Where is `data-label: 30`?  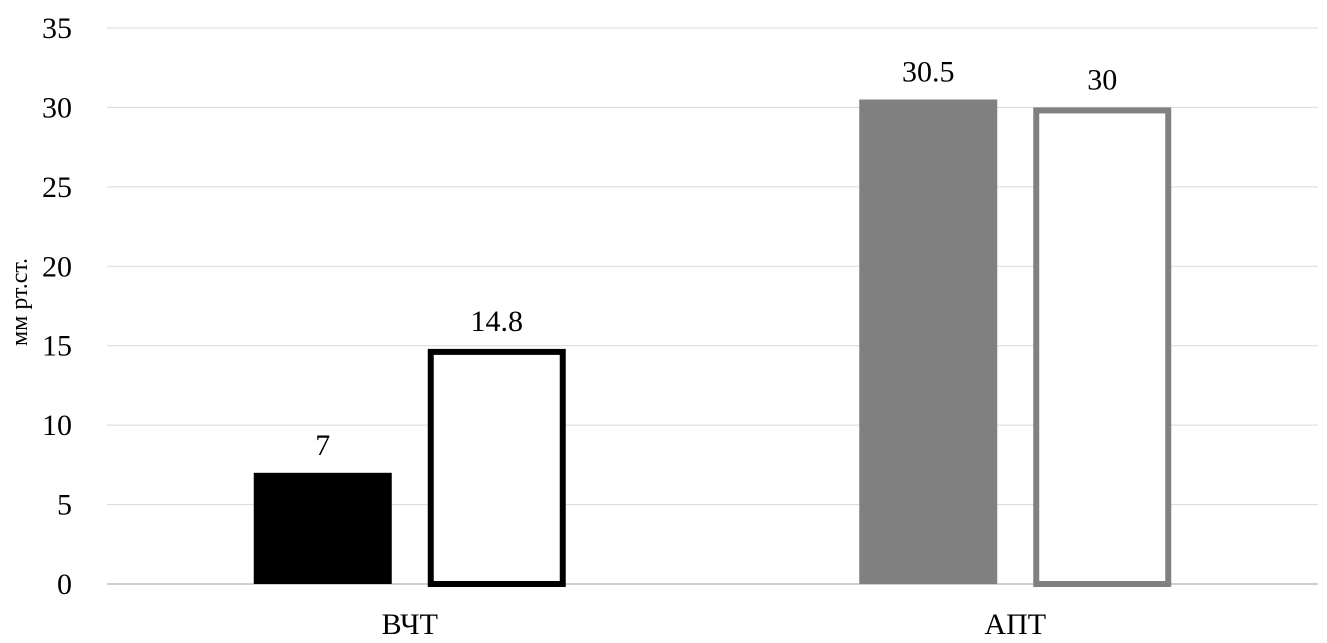
data-label: 30 is located at coordinates (1102, 79).